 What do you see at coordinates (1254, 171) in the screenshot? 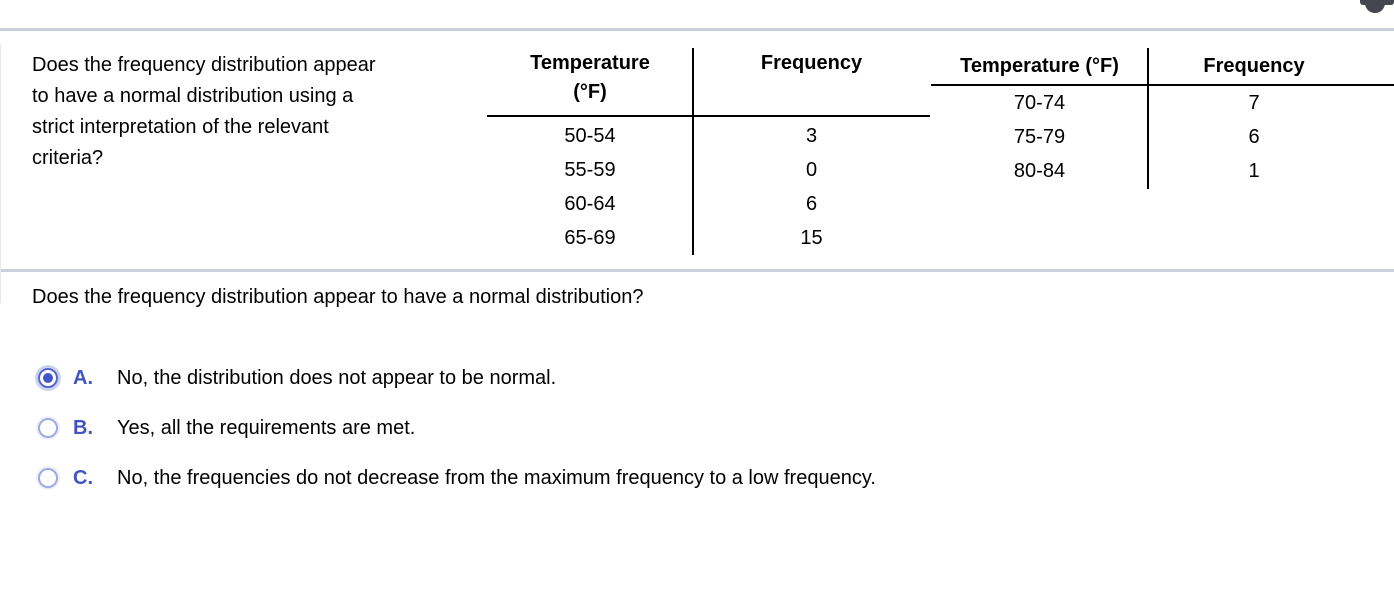
I see `table2-freq-cell: 1` at bounding box center [1254, 171].